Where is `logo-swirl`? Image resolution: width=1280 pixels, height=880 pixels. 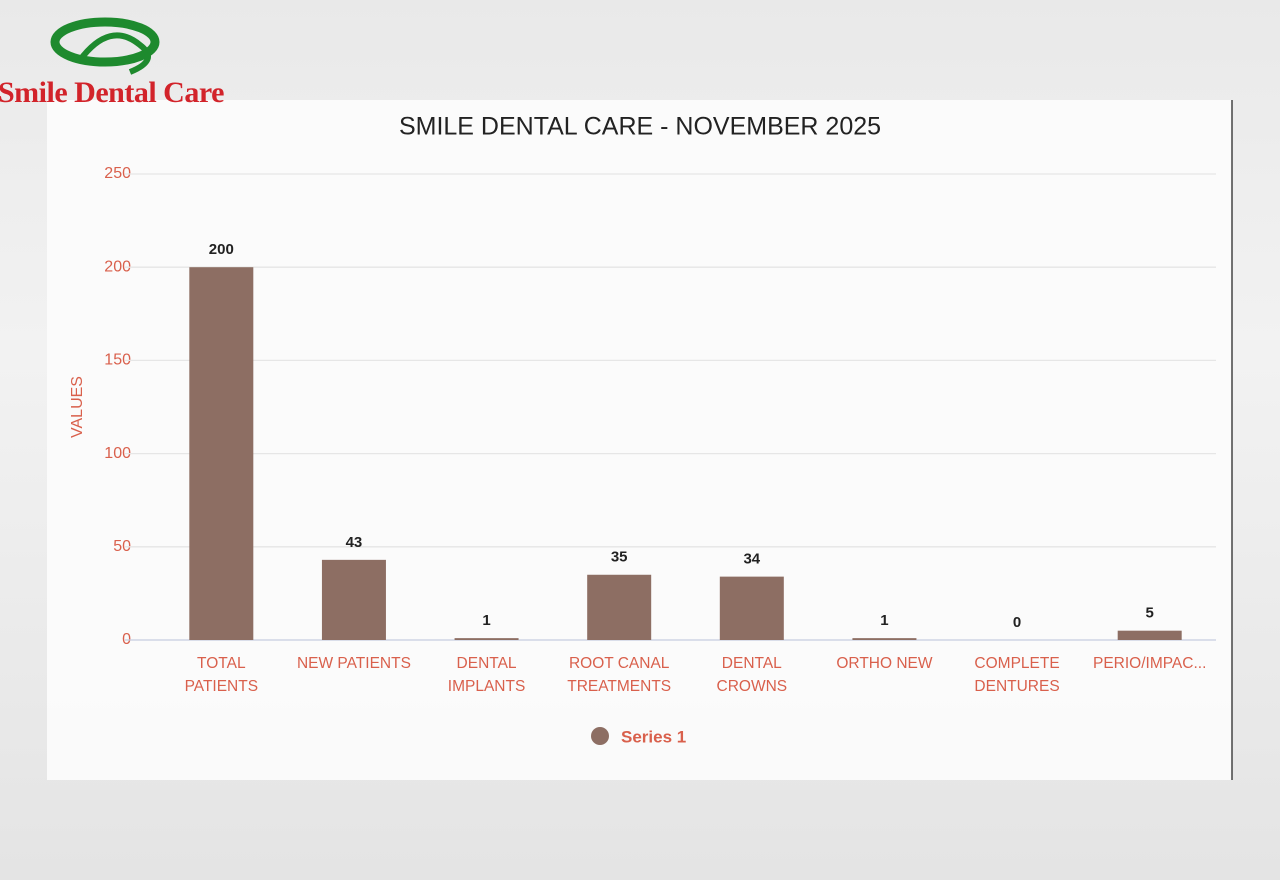
logo-swirl is located at coordinates (114, 53).